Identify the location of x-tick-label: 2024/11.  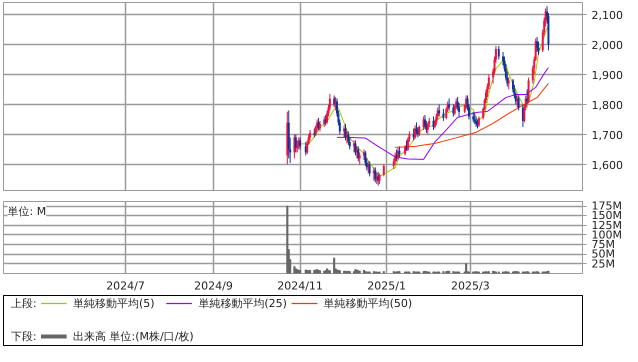
(300, 286).